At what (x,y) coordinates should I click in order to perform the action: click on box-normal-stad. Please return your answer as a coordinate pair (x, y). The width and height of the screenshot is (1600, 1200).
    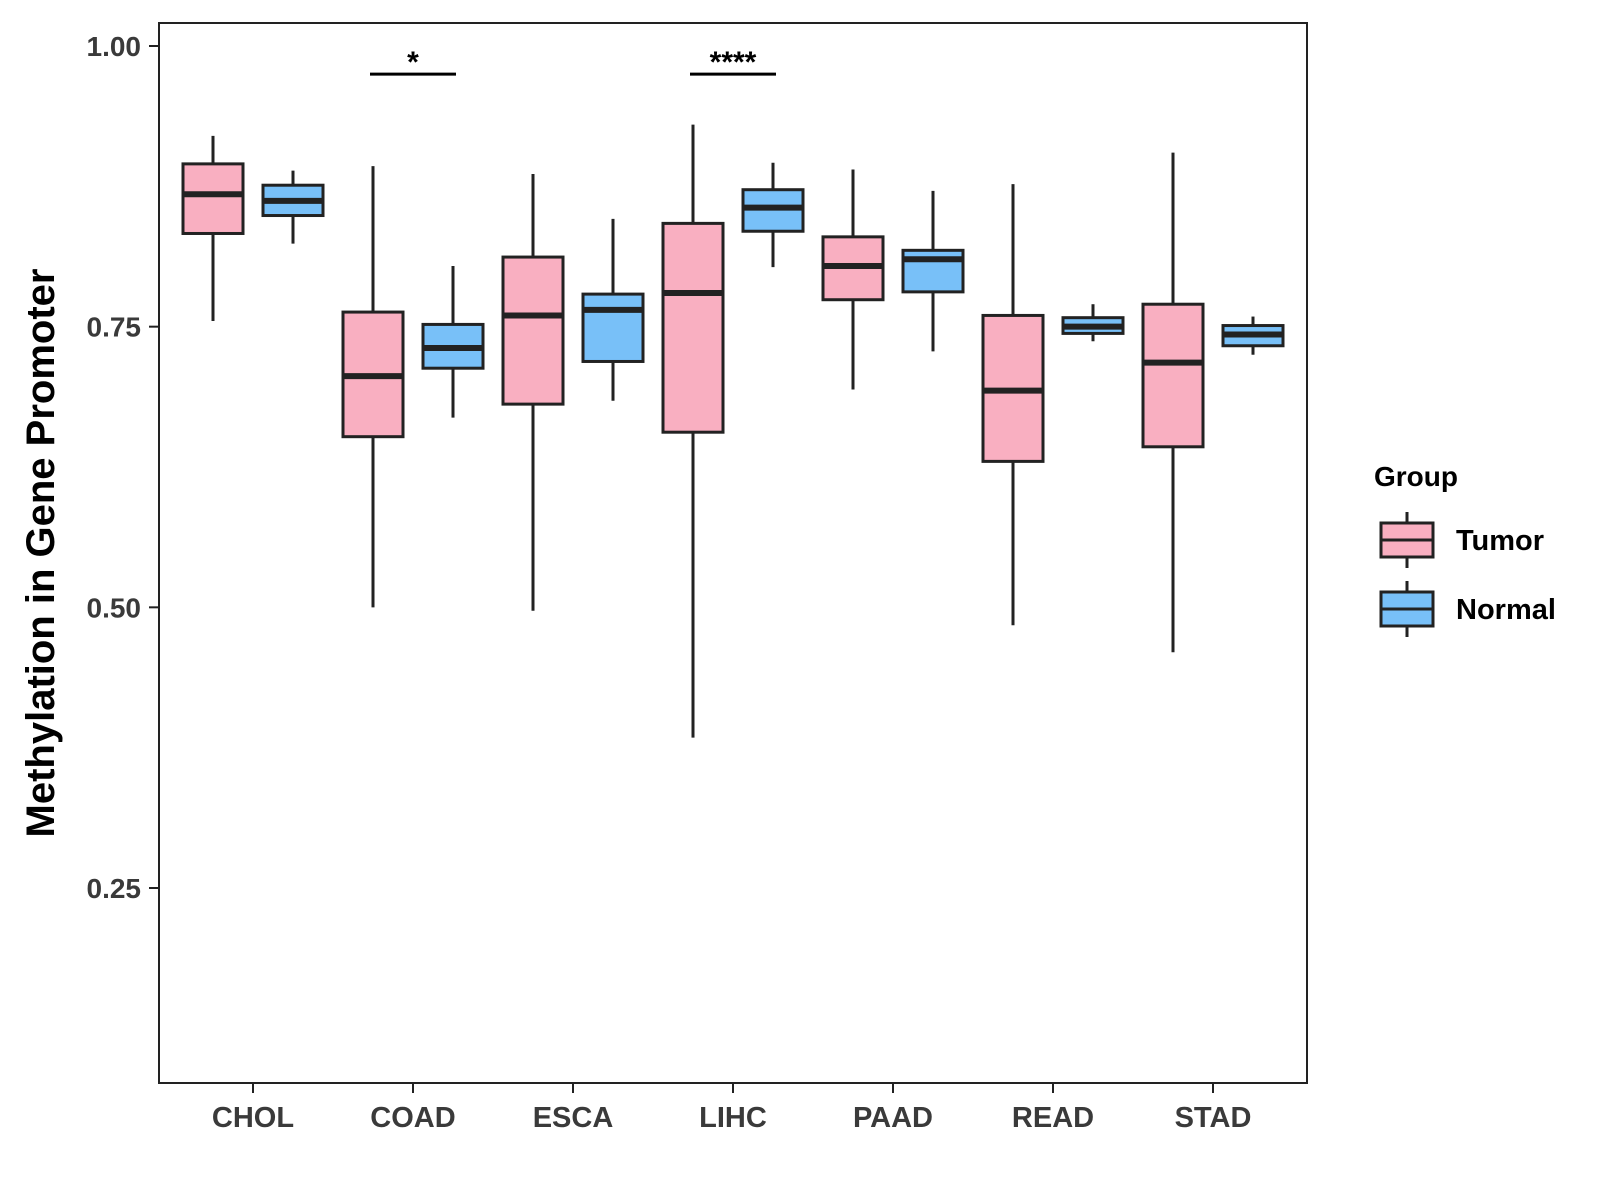
    Looking at the image, I should click on (1253, 335).